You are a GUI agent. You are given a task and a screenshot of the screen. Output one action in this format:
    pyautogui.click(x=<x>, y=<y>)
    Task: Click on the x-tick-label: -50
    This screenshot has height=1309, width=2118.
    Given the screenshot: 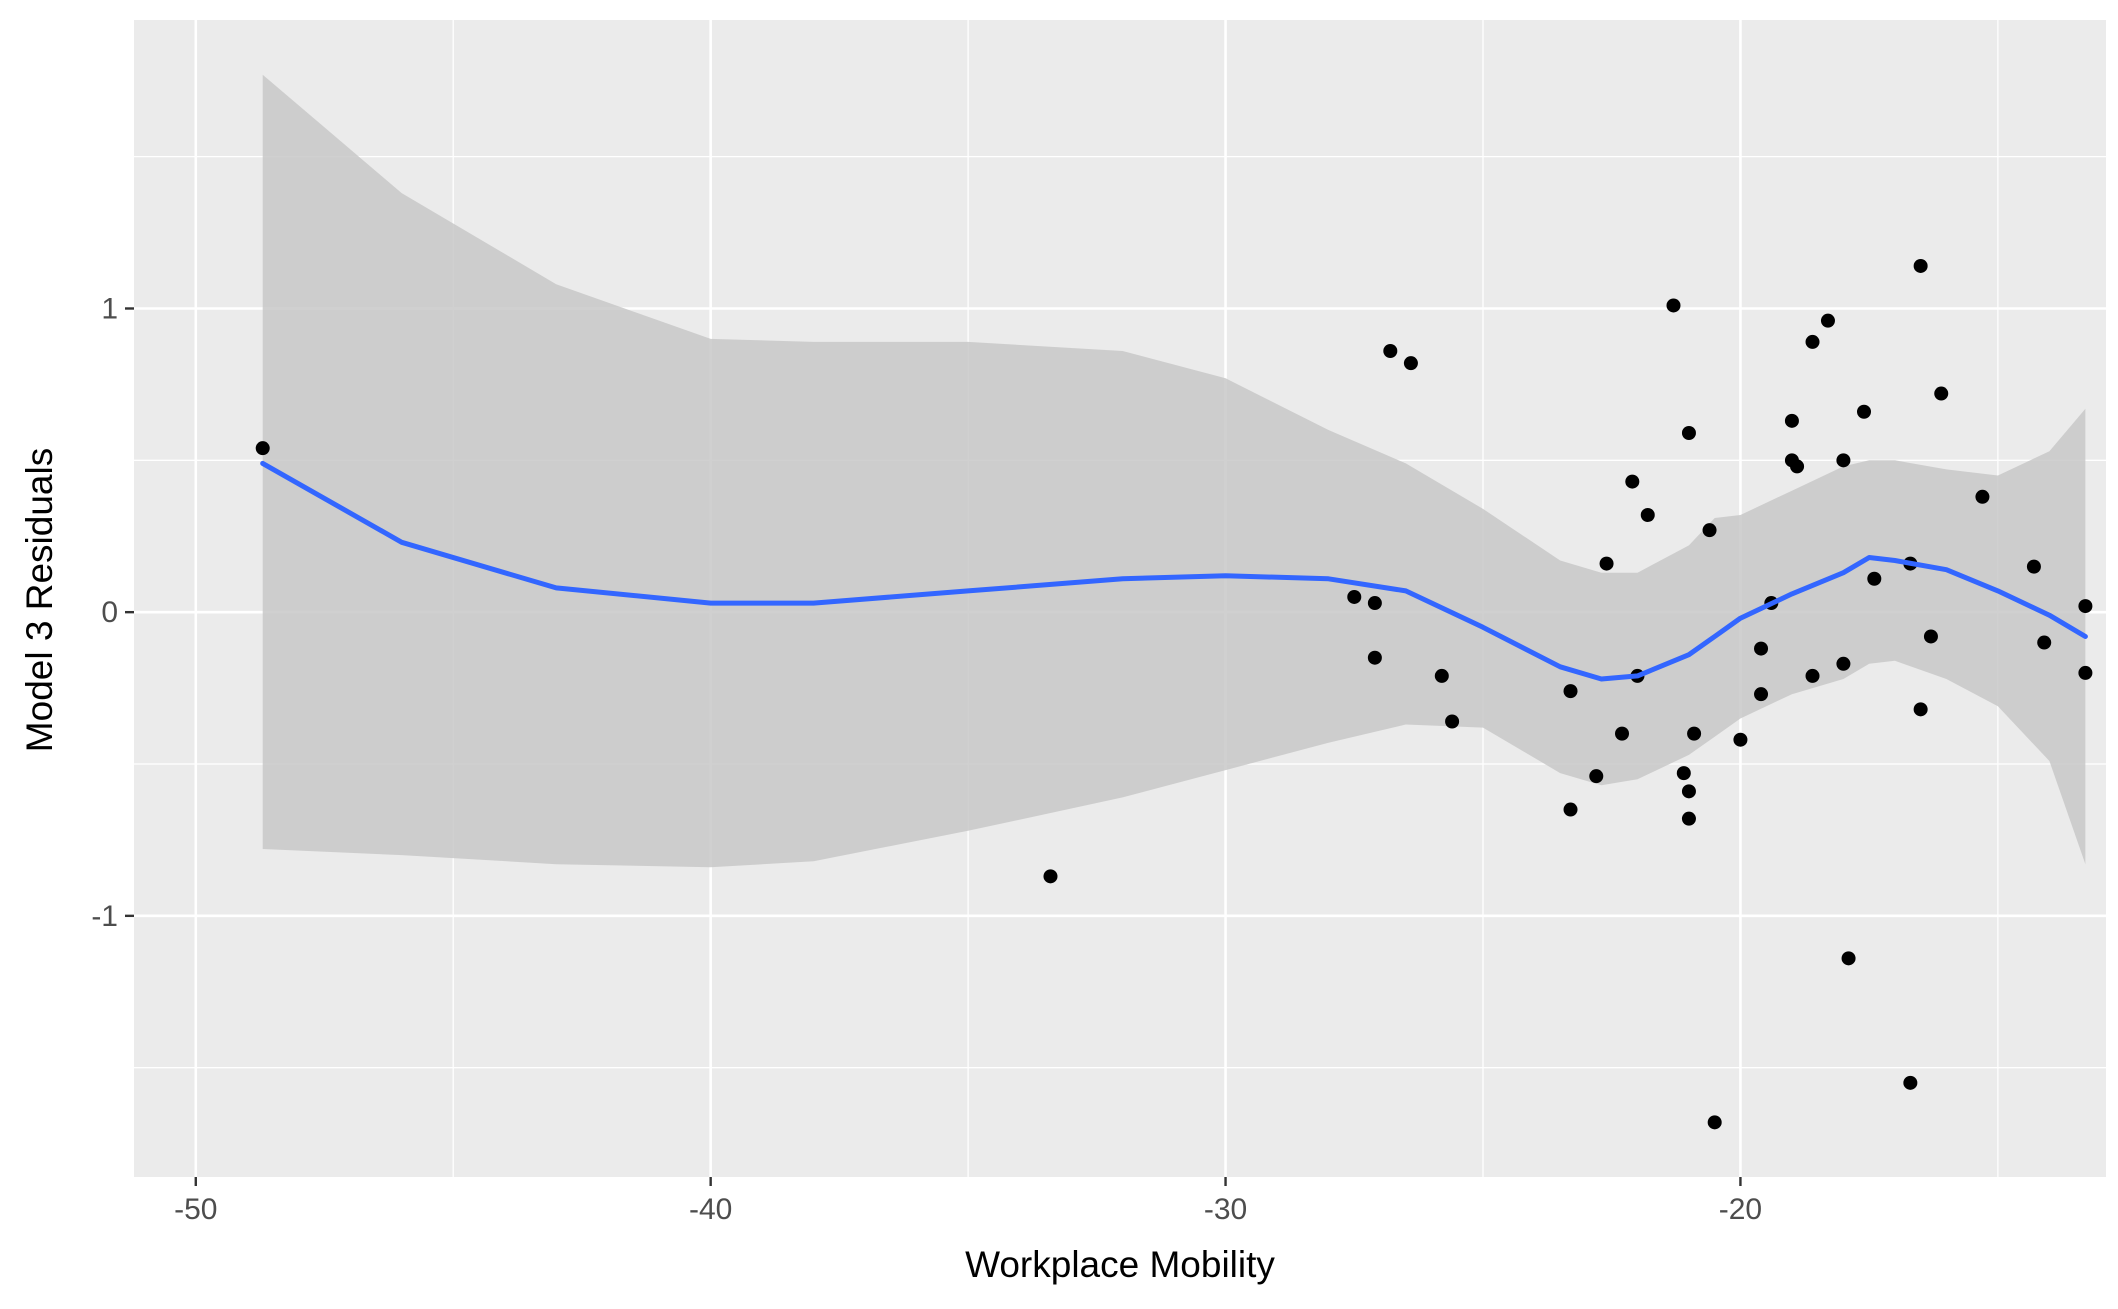 What is the action you would take?
    pyautogui.click(x=195, y=1209)
    